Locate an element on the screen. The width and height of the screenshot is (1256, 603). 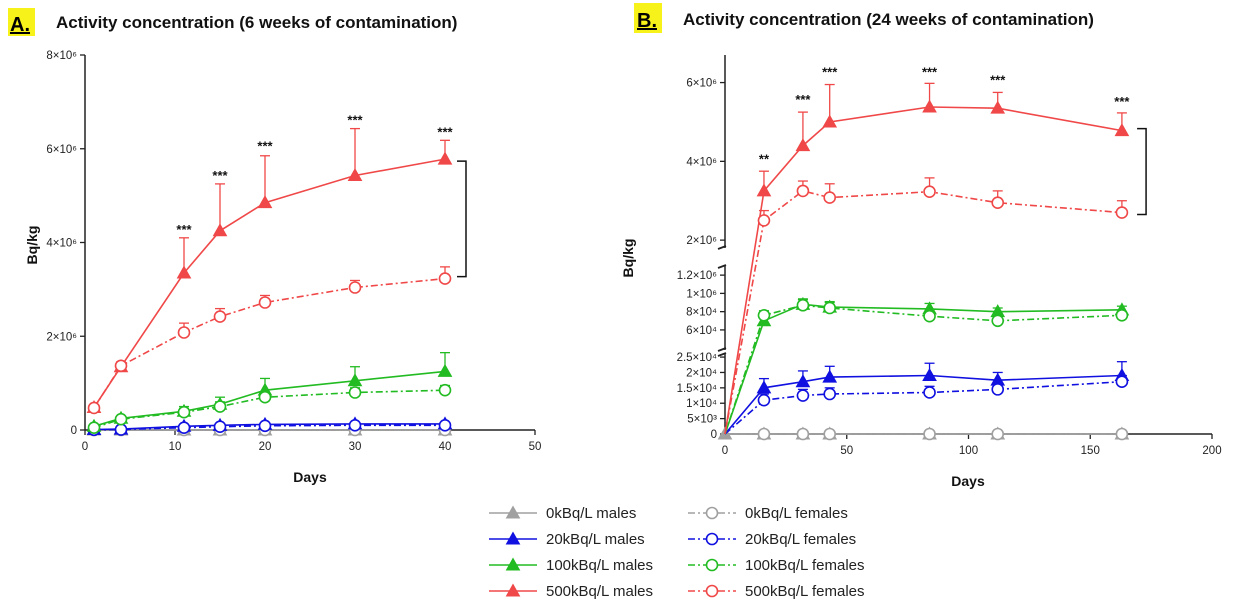
legend-marker-m500 is located at coordinates (513, 590).